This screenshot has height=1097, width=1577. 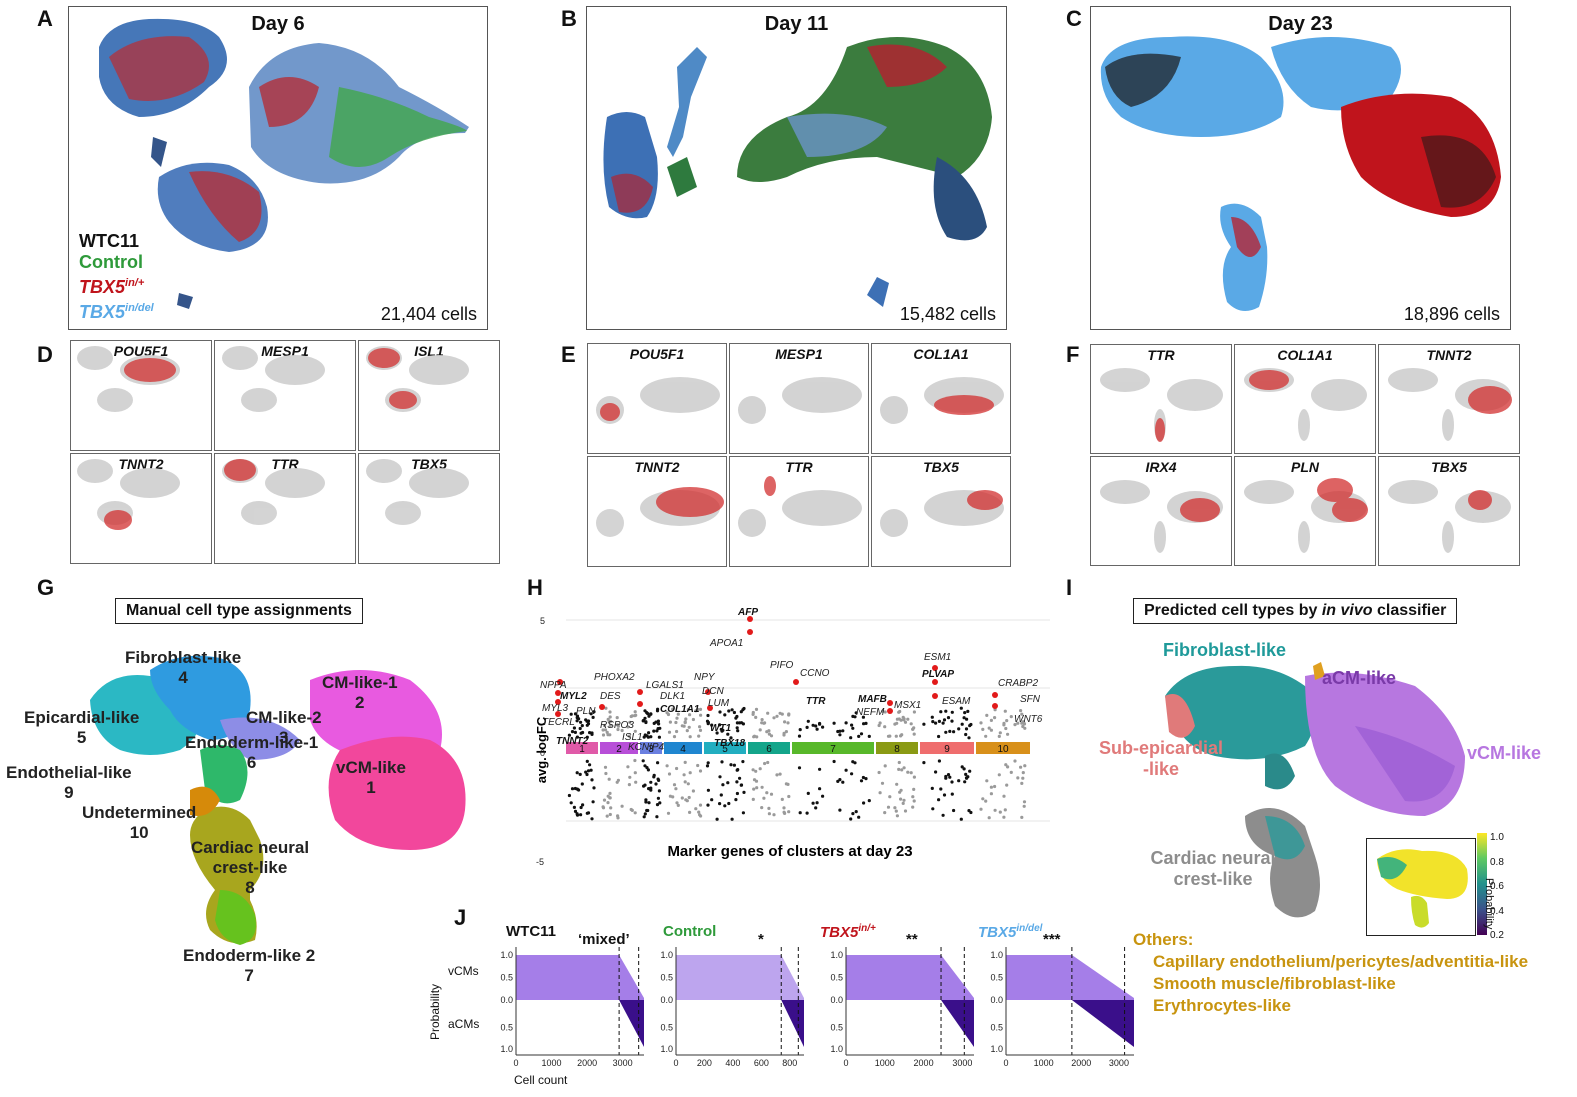 I want to click on cluster-label-9: Endothelial-like 9, so click(x=69, y=782).